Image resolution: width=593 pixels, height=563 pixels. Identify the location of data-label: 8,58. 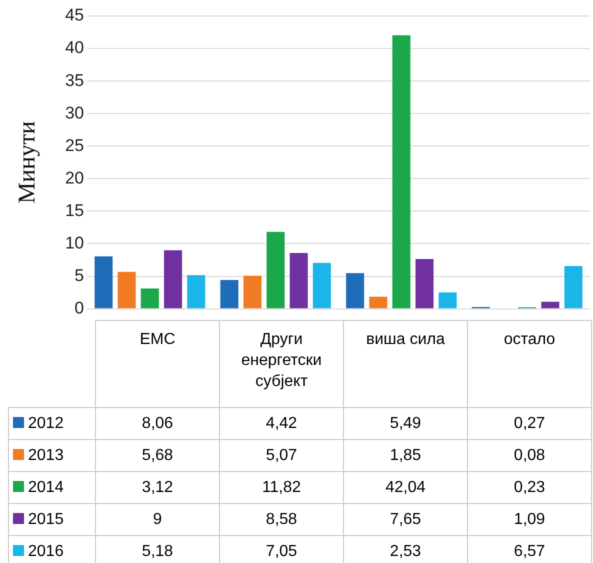
(282, 520).